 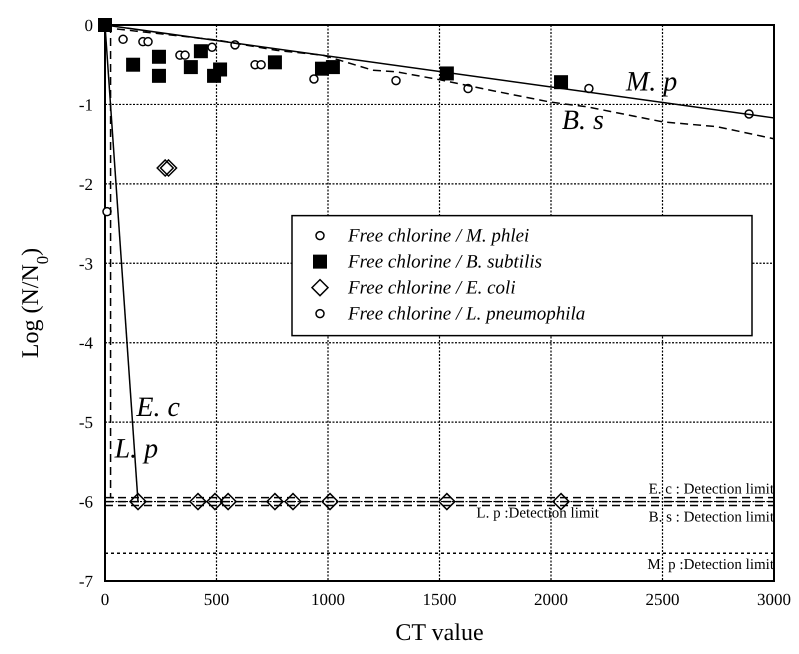 I want to click on x-tick-label: 2500, so click(x=663, y=599).